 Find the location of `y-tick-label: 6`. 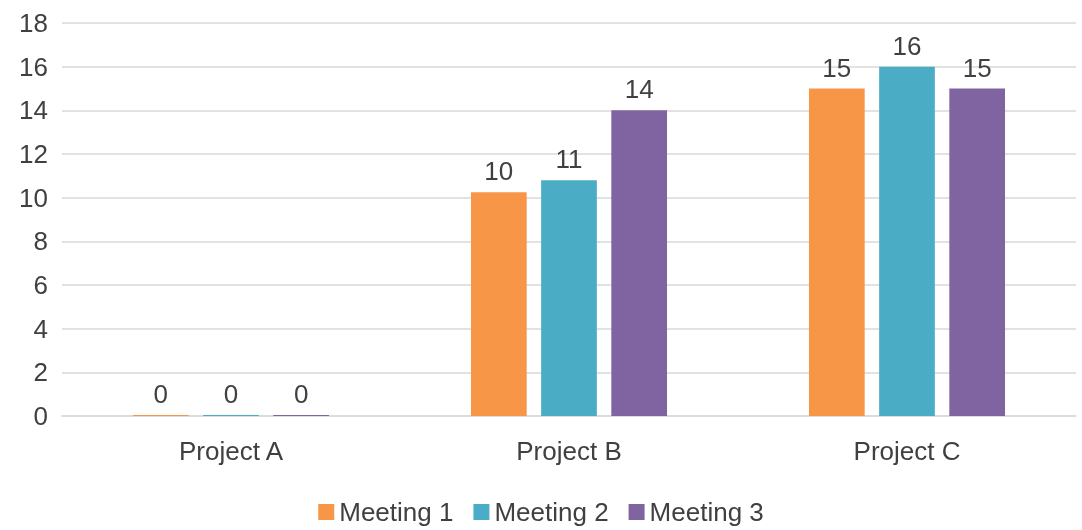

y-tick-label: 6 is located at coordinates (40, 285).